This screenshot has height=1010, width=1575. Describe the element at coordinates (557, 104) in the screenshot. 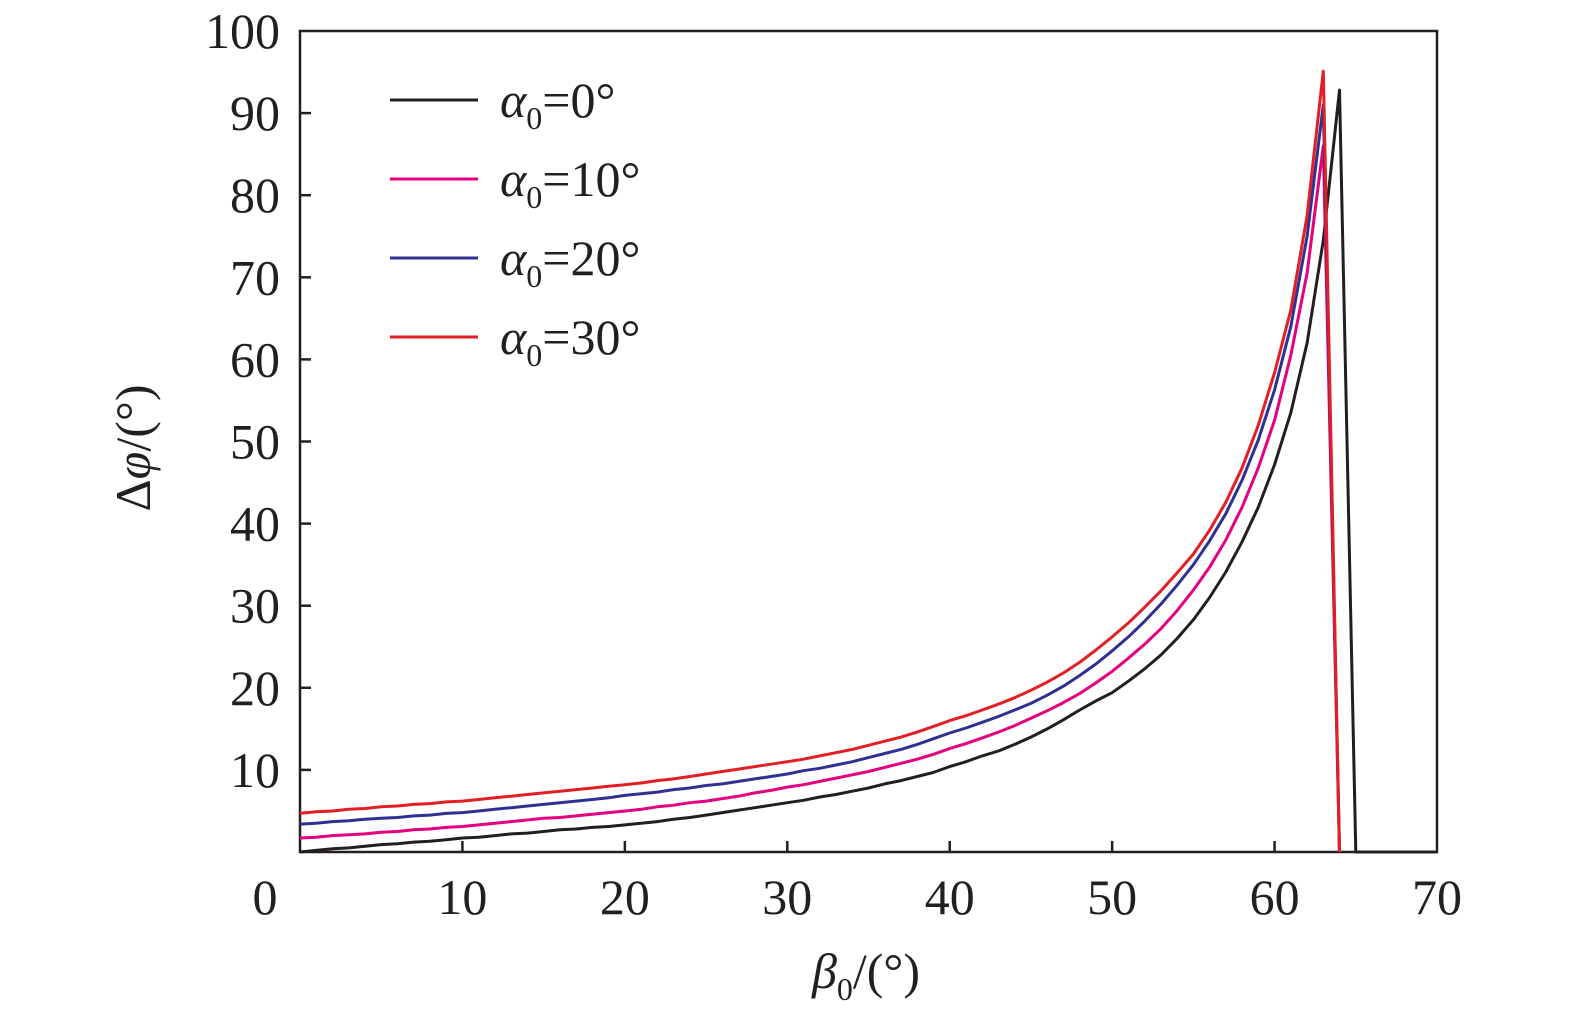

I see `legend-label: α0=0°` at that location.